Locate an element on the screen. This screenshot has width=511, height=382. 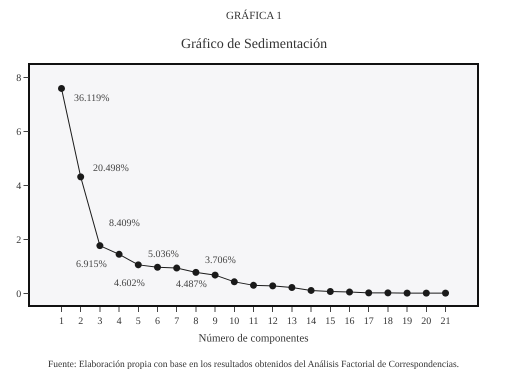
annotation: 5.036% is located at coordinates (163, 254).